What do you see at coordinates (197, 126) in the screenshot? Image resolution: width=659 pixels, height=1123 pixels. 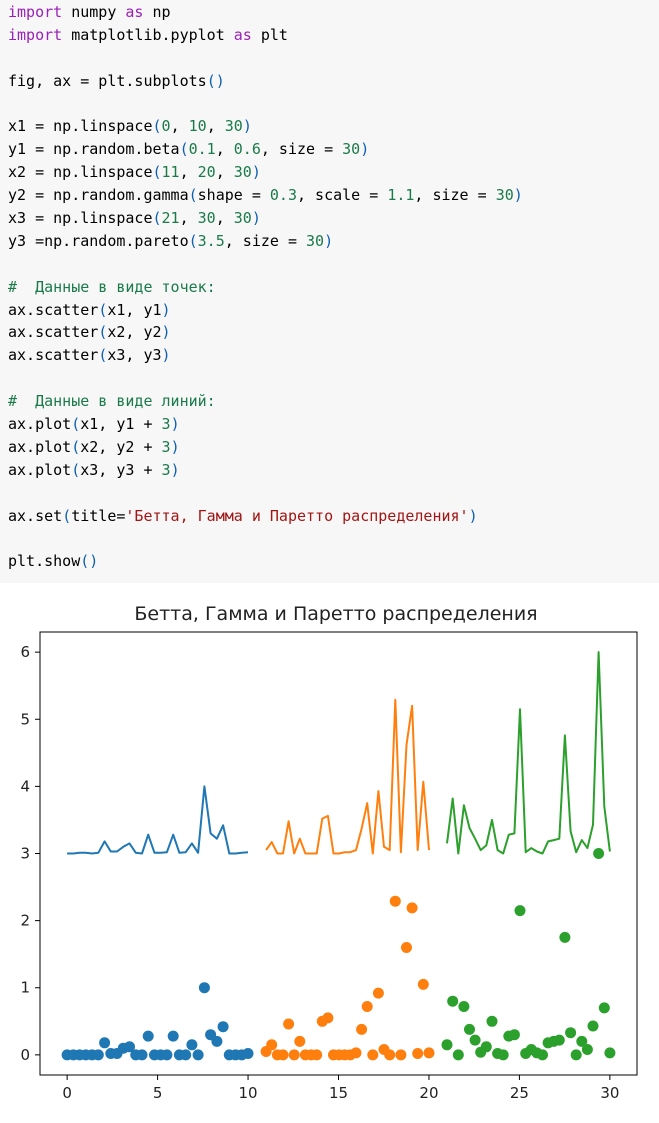 I see `code-token: 10` at bounding box center [197, 126].